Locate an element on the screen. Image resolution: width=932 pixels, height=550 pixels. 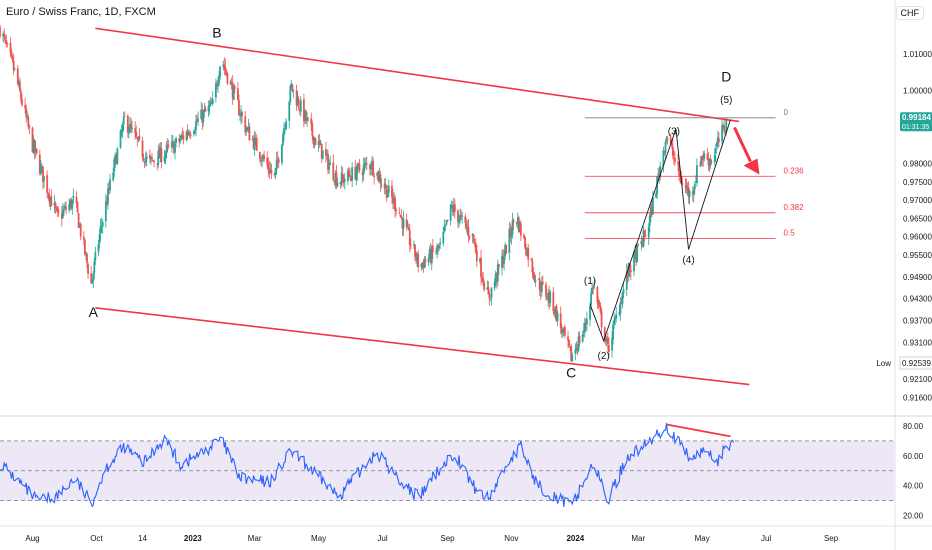
price-tick-label: 0.96000 is located at coordinates (917, 237).